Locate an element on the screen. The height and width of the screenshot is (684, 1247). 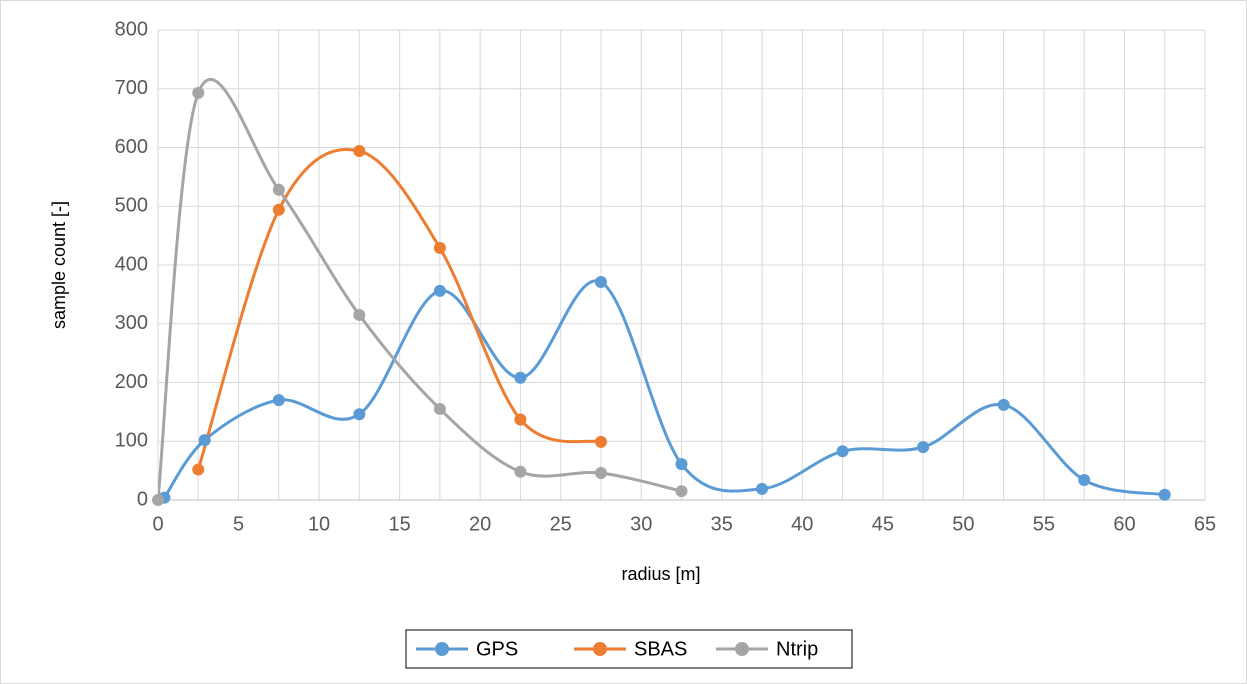
legend-label: Ntrip is located at coordinates (797, 649).